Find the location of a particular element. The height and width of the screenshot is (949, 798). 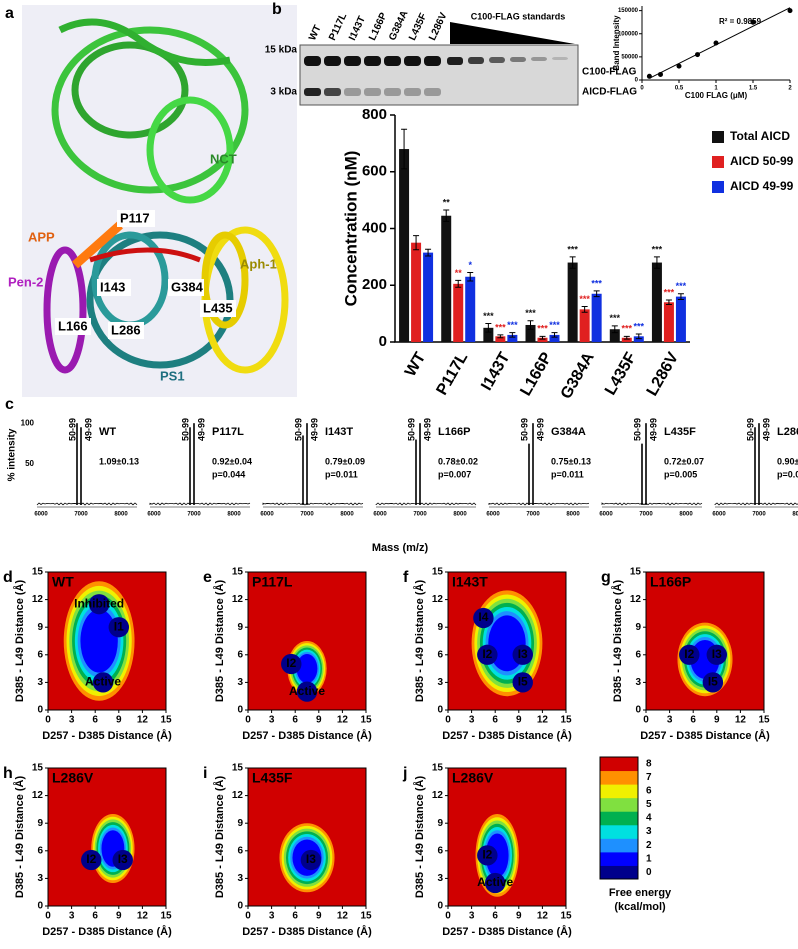

x-tick-label: L435F is located at coordinates (621, 373).